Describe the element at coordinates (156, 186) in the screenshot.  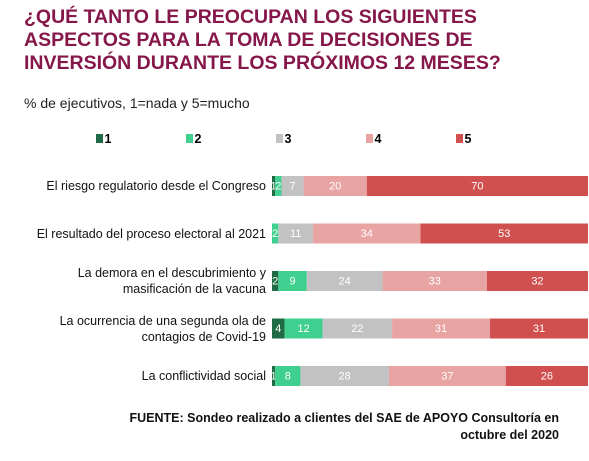
I see `category-label: El riesgo regulatorio desde el Congreso` at that location.